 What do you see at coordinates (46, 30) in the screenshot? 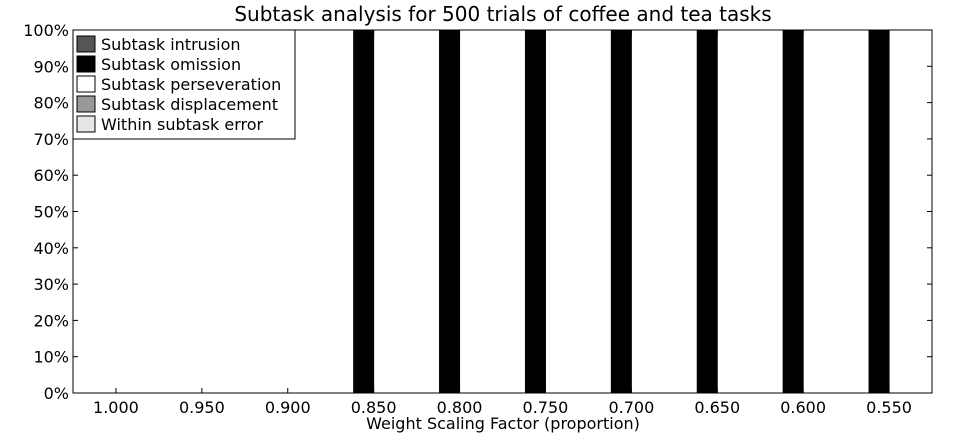
I see `y-tick-label-10: 100%` at bounding box center [46, 30].